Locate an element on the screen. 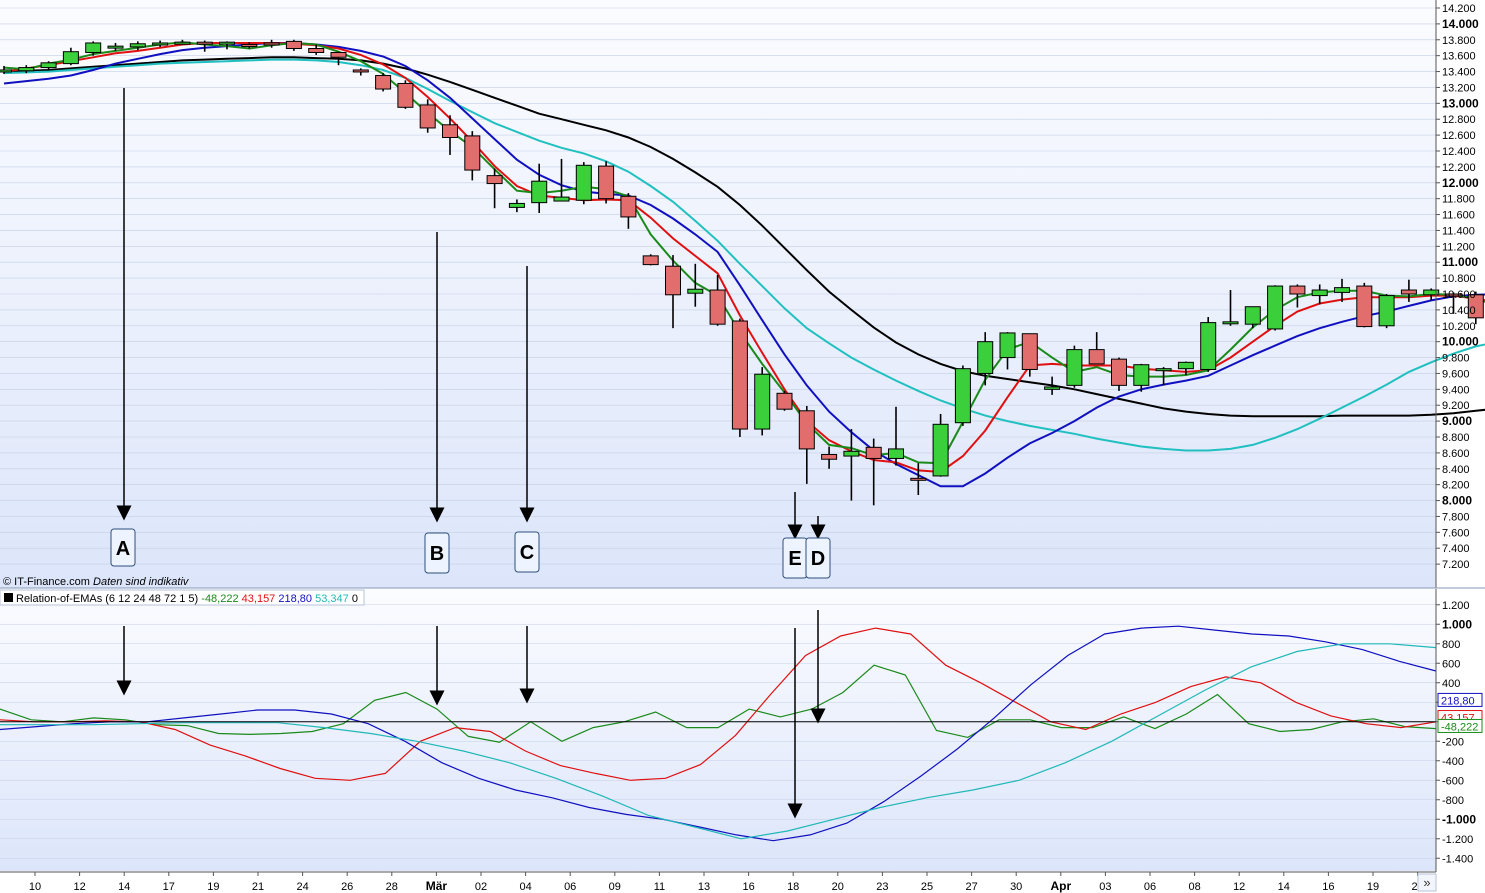  x-tick-label: 13 is located at coordinates (704, 887).